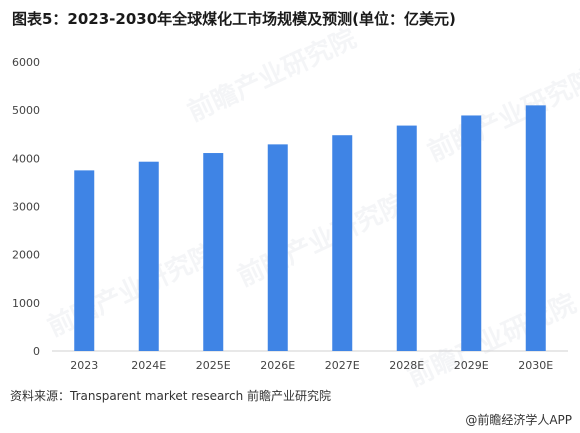  What do you see at coordinates (535, 365) in the screenshot?
I see `x-tick-label: 2030E` at bounding box center [535, 365].